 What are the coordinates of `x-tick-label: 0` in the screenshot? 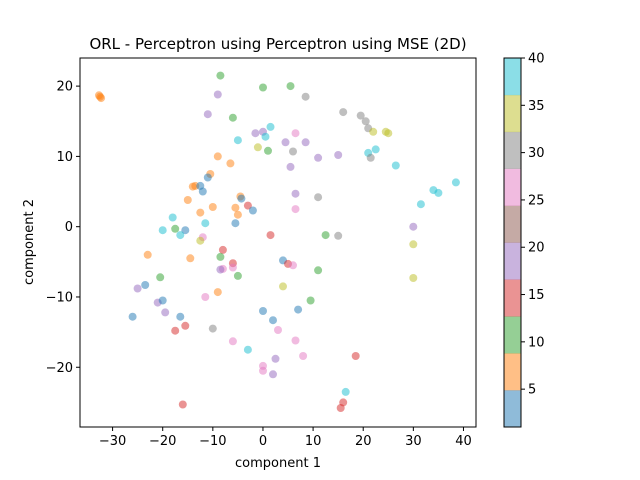 It's located at (263, 441).